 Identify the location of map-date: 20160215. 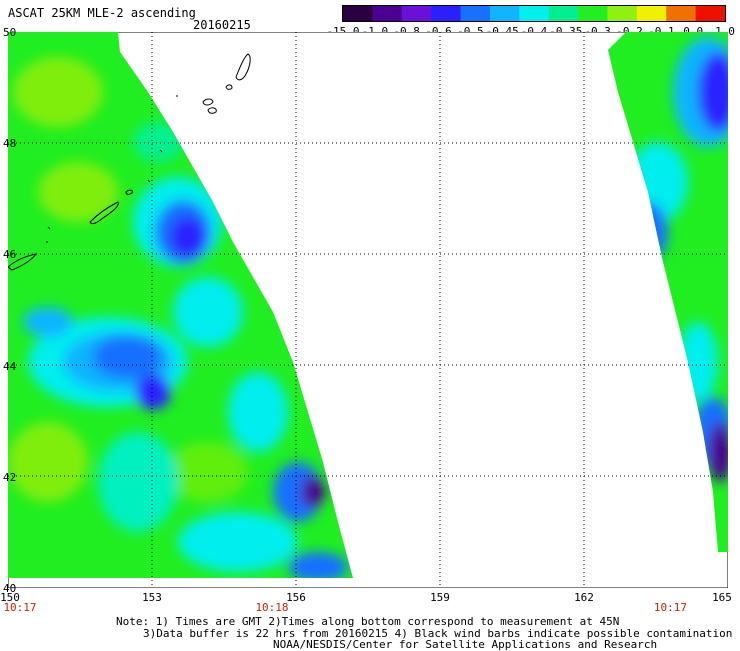
(222, 25).